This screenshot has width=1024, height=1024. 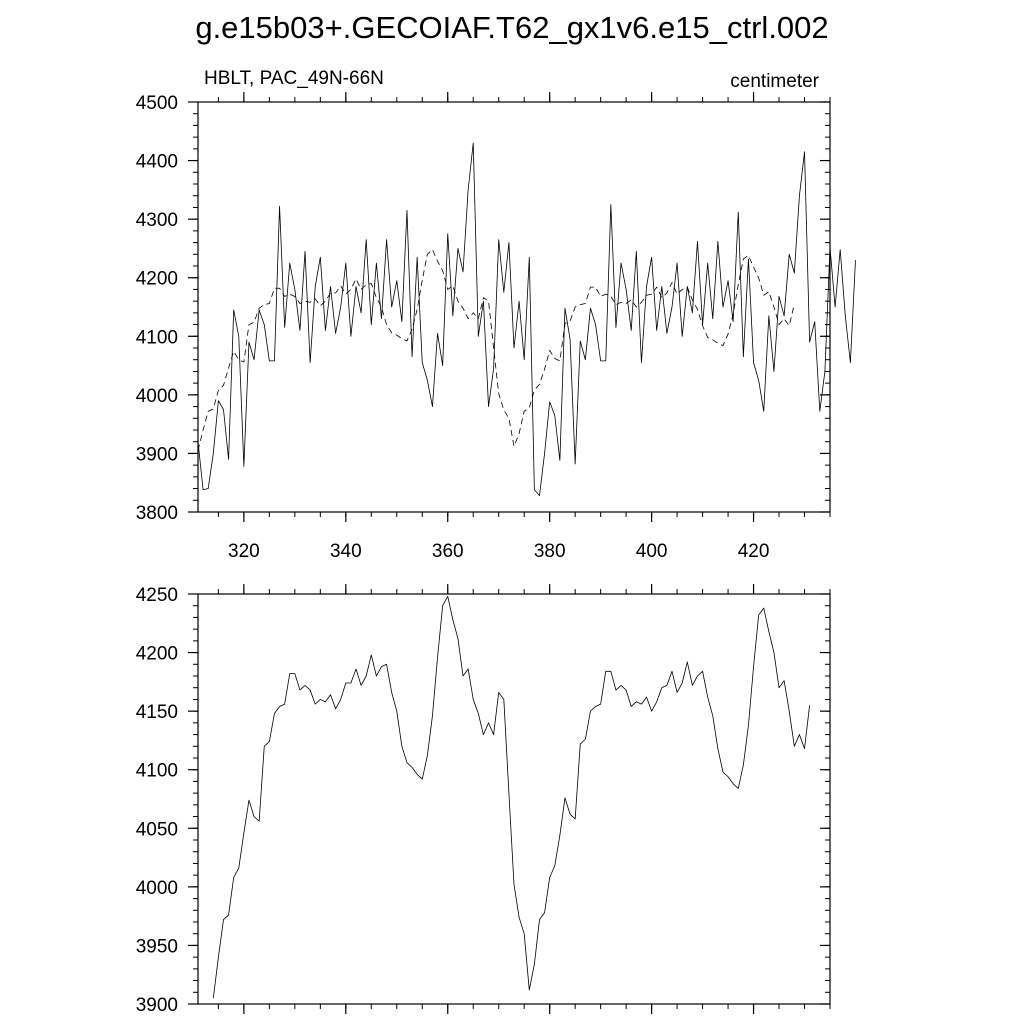 What do you see at coordinates (157, 279) in the screenshot?
I see `chart-top-y-tick-label: 4200` at bounding box center [157, 279].